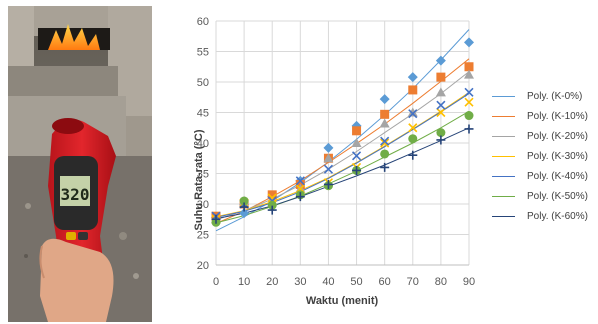 Image resolution: width=598 pixels, height=324 pixels. I want to click on legend-item: Poly. (K-30%), so click(545, 156).